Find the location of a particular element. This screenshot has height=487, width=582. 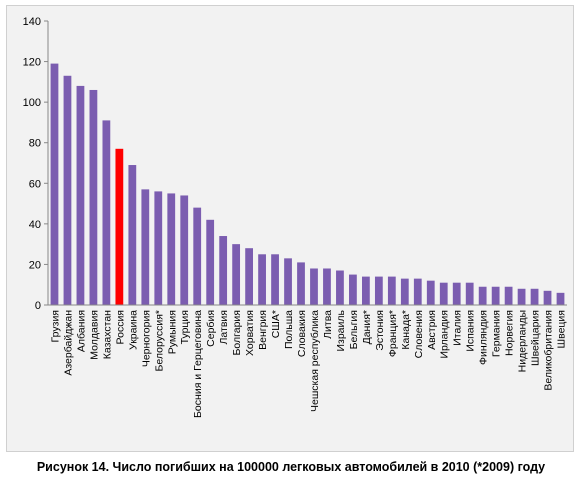

x-category-label: Великобритания is located at coordinates (549, 350).